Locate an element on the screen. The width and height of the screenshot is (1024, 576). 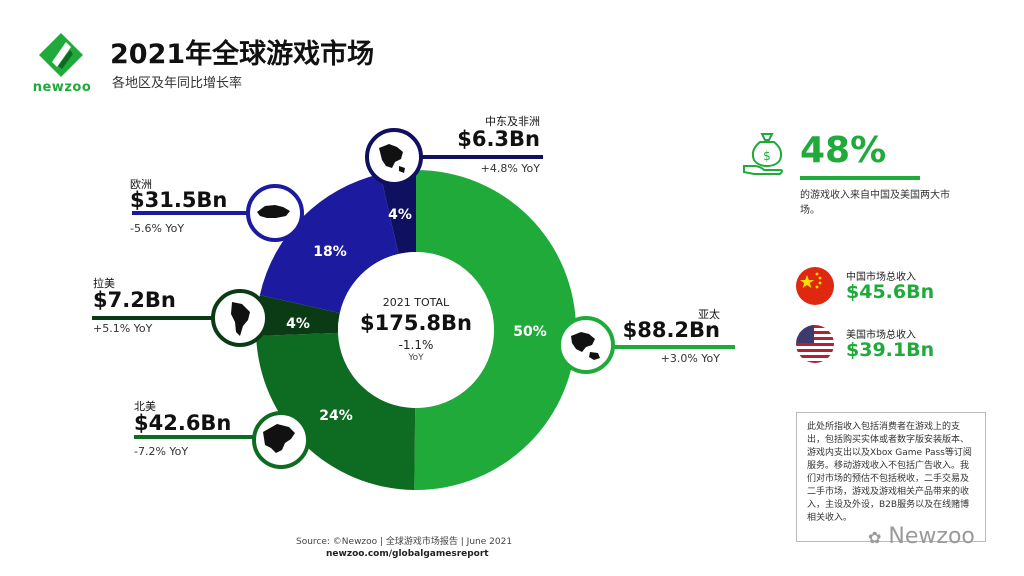
region-value-europe: $31.5Bn is located at coordinates (179, 200).